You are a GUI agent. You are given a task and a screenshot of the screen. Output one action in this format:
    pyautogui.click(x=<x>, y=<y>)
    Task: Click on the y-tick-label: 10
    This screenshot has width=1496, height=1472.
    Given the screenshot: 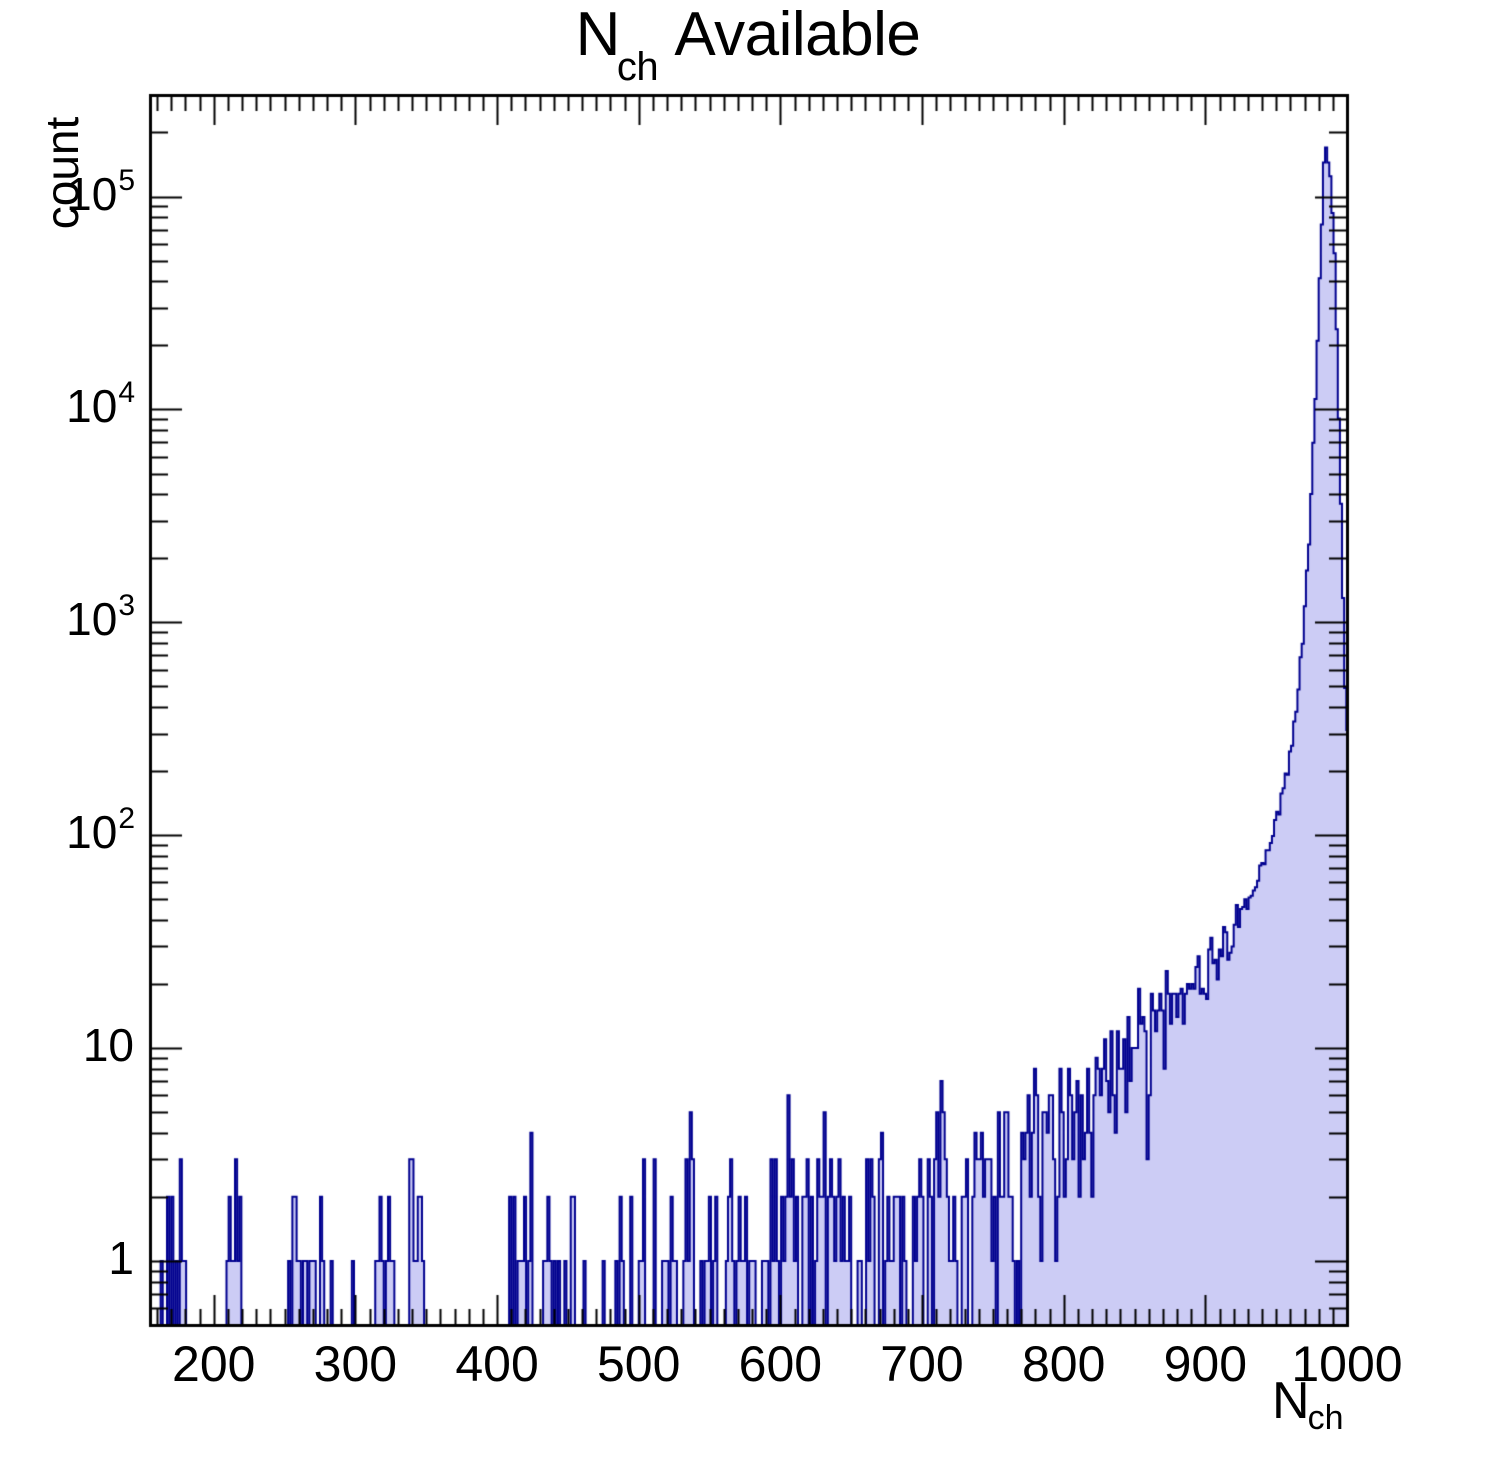 What is the action you would take?
    pyautogui.click(x=67, y=1045)
    